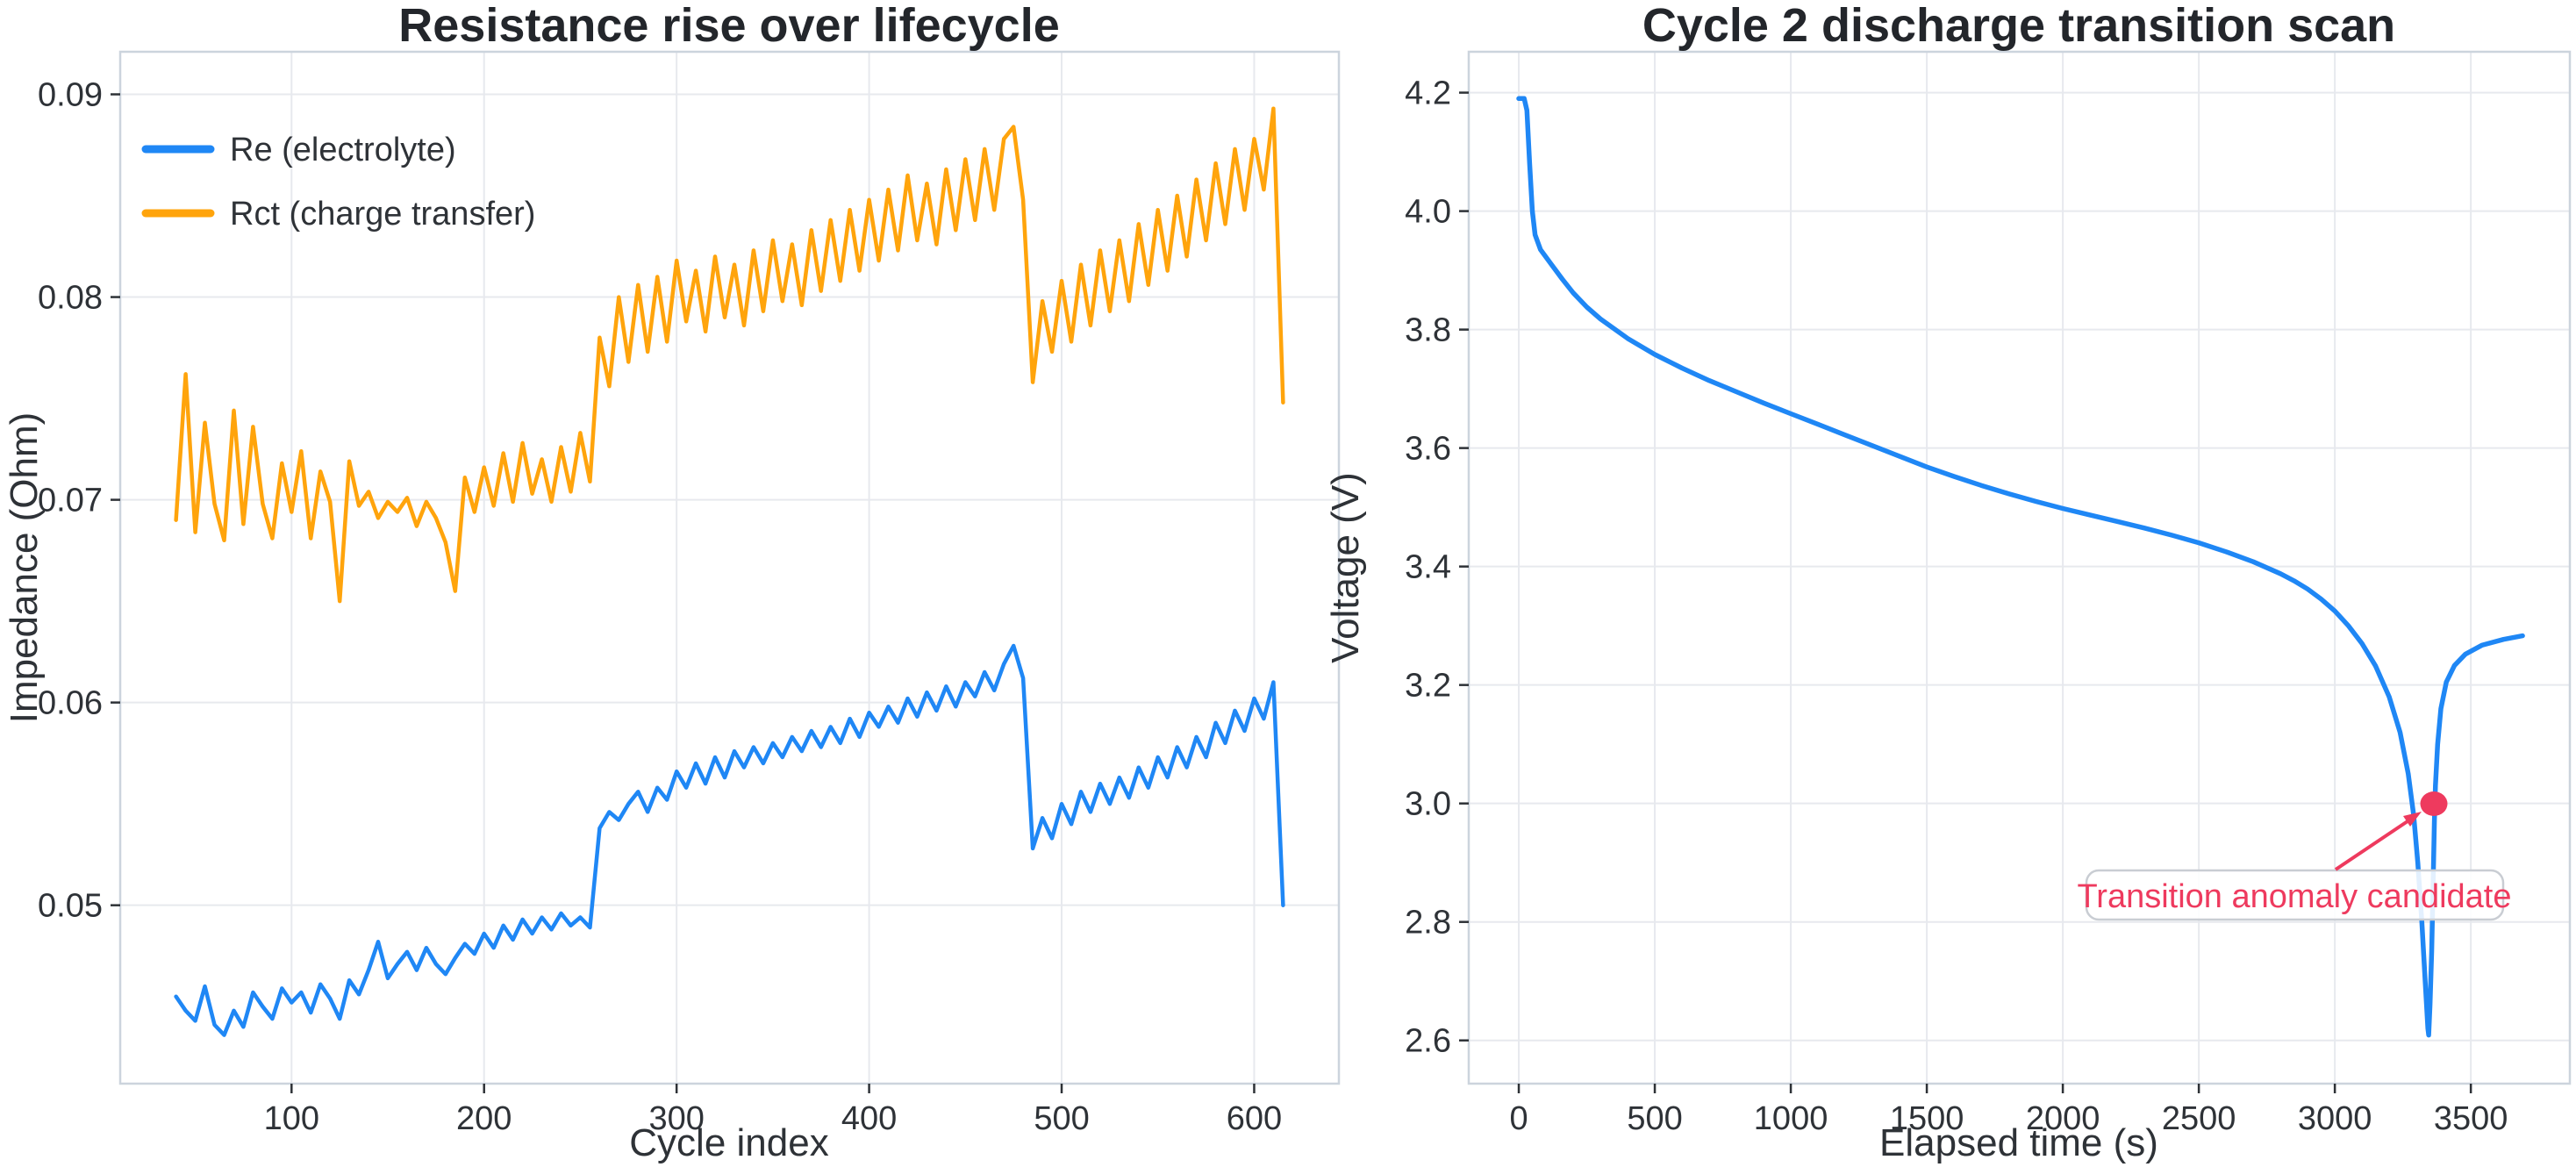 The image size is (2576, 1167). What do you see at coordinates (729, 840) in the screenshot?
I see `series-Re (electrolyte)` at bounding box center [729, 840].